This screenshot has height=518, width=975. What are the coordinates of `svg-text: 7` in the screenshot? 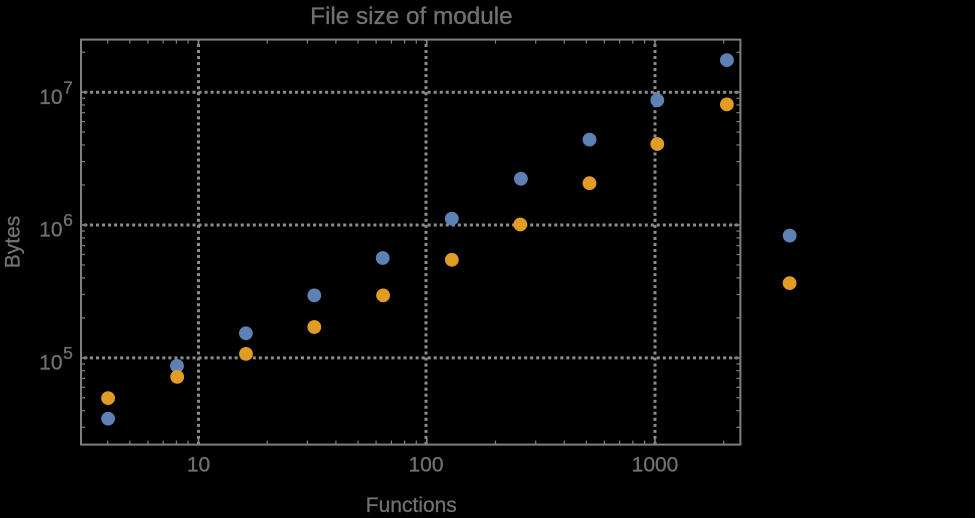 It's located at (68, 87).